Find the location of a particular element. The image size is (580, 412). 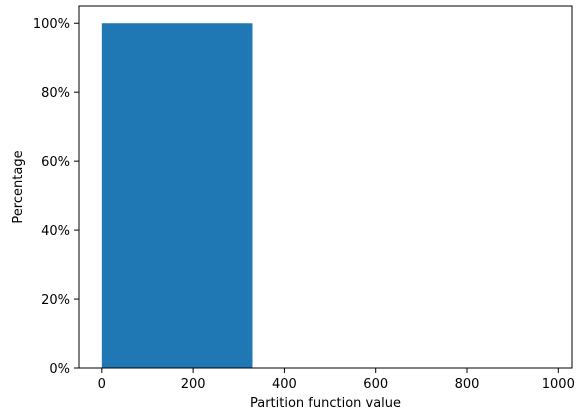

x-tick-label: 600 is located at coordinates (375, 384).